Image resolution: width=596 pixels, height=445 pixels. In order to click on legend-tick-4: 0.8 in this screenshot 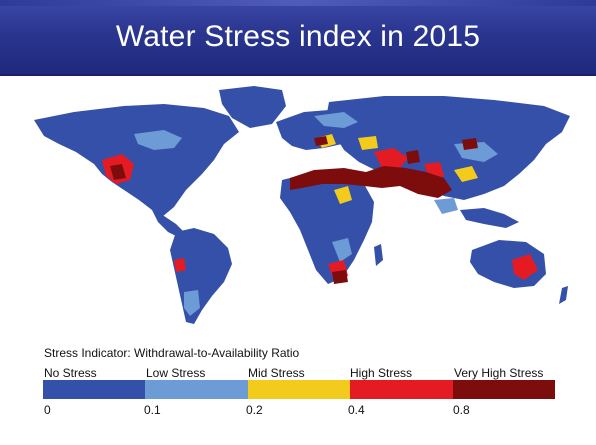, I will do `click(461, 410)`.